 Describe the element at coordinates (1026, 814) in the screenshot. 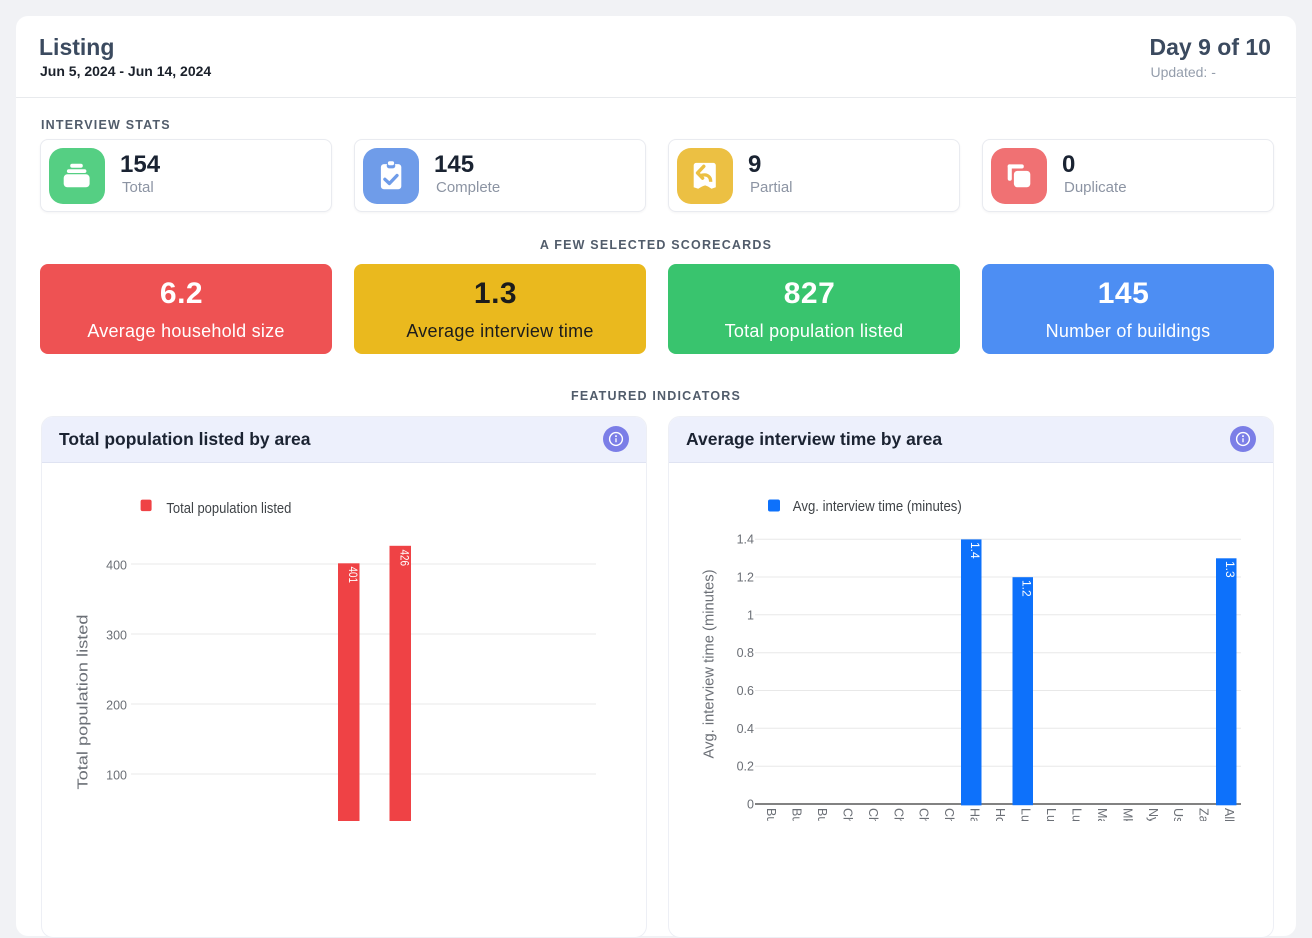

I see `svg-text: Luchelele` at that location.